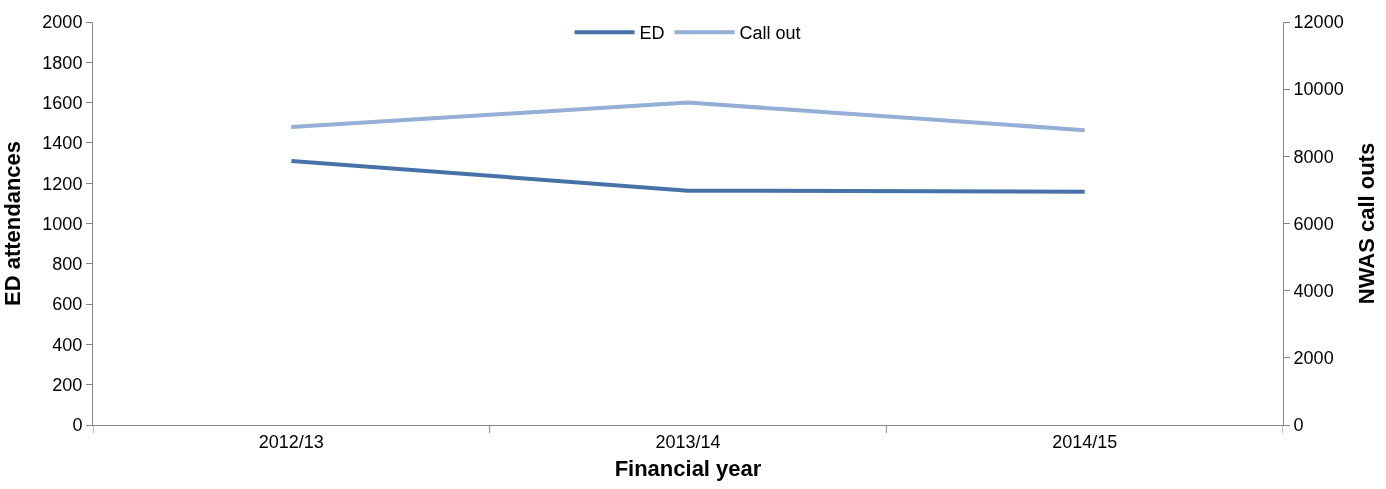 The height and width of the screenshot is (489, 1386). What do you see at coordinates (1298, 425) in the screenshot?
I see `y2-tick-label: 0` at bounding box center [1298, 425].